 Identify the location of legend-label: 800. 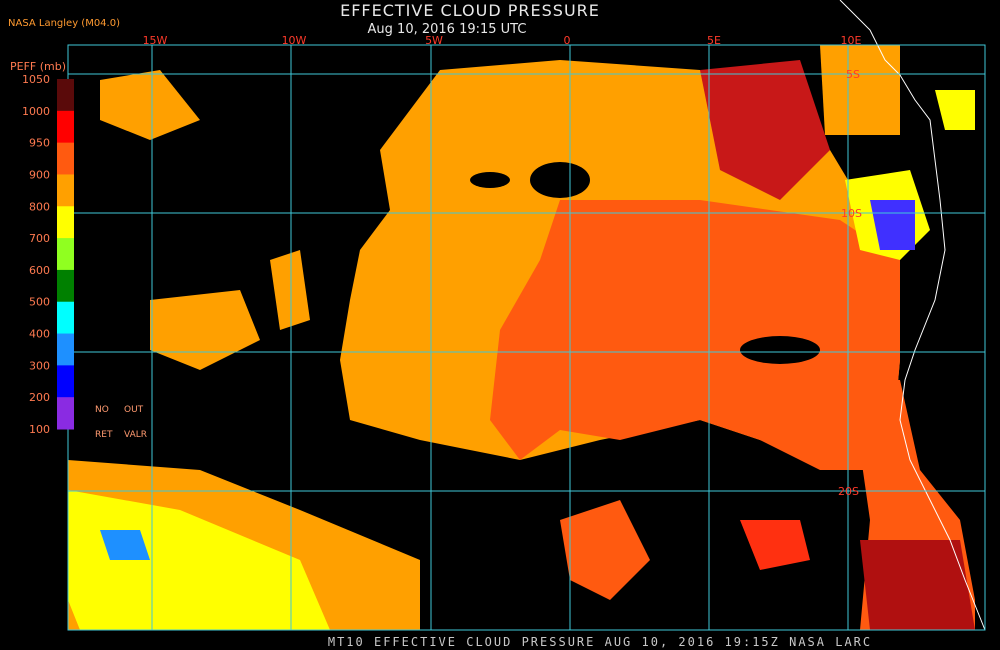
(39, 206).